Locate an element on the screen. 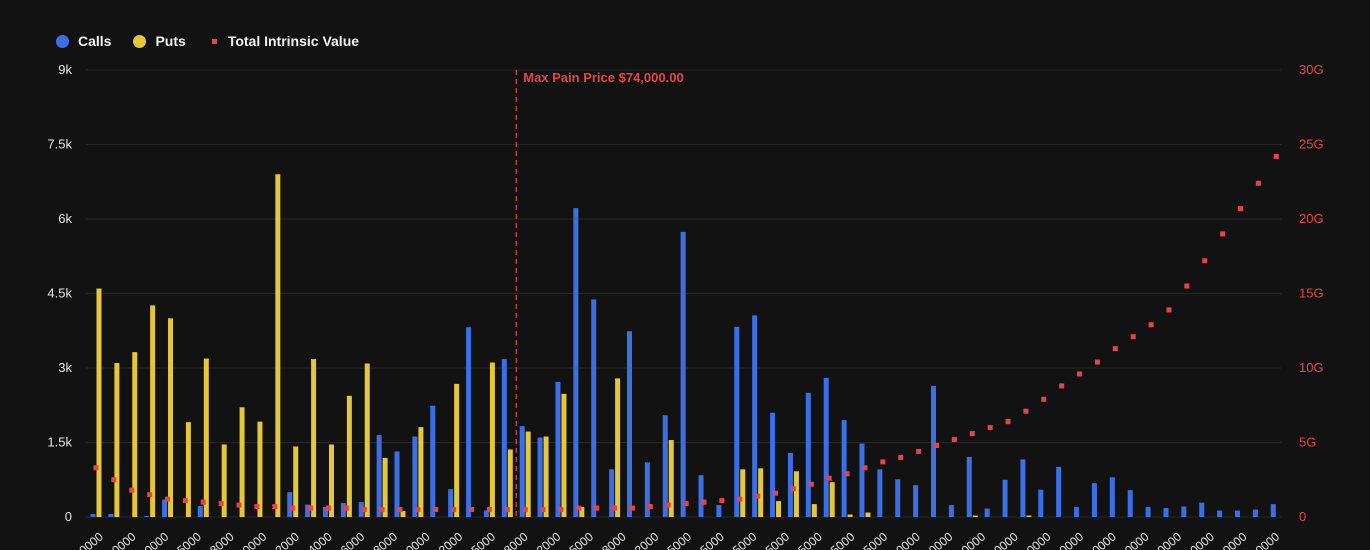  y-tick-label-left: 9k is located at coordinates (65, 69).